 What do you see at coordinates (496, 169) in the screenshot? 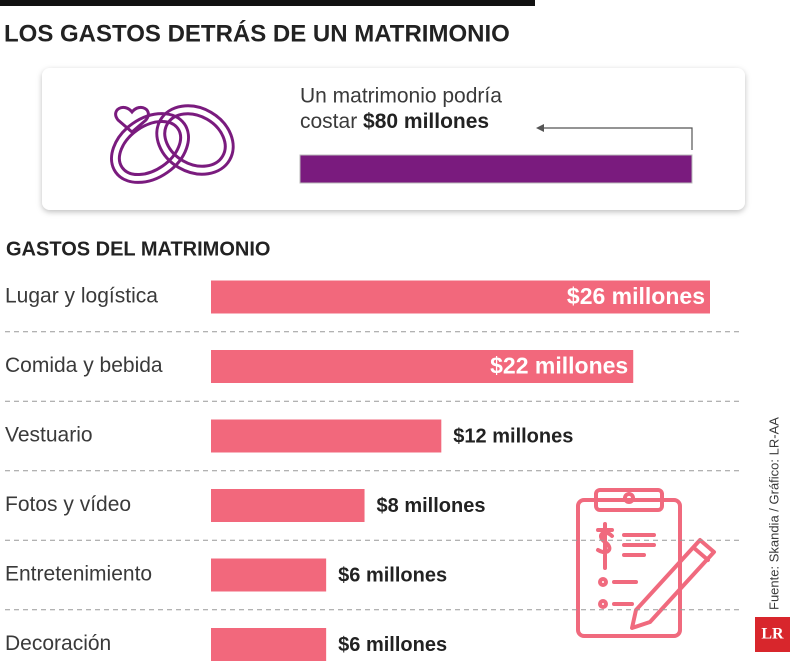
I see `total-bar` at bounding box center [496, 169].